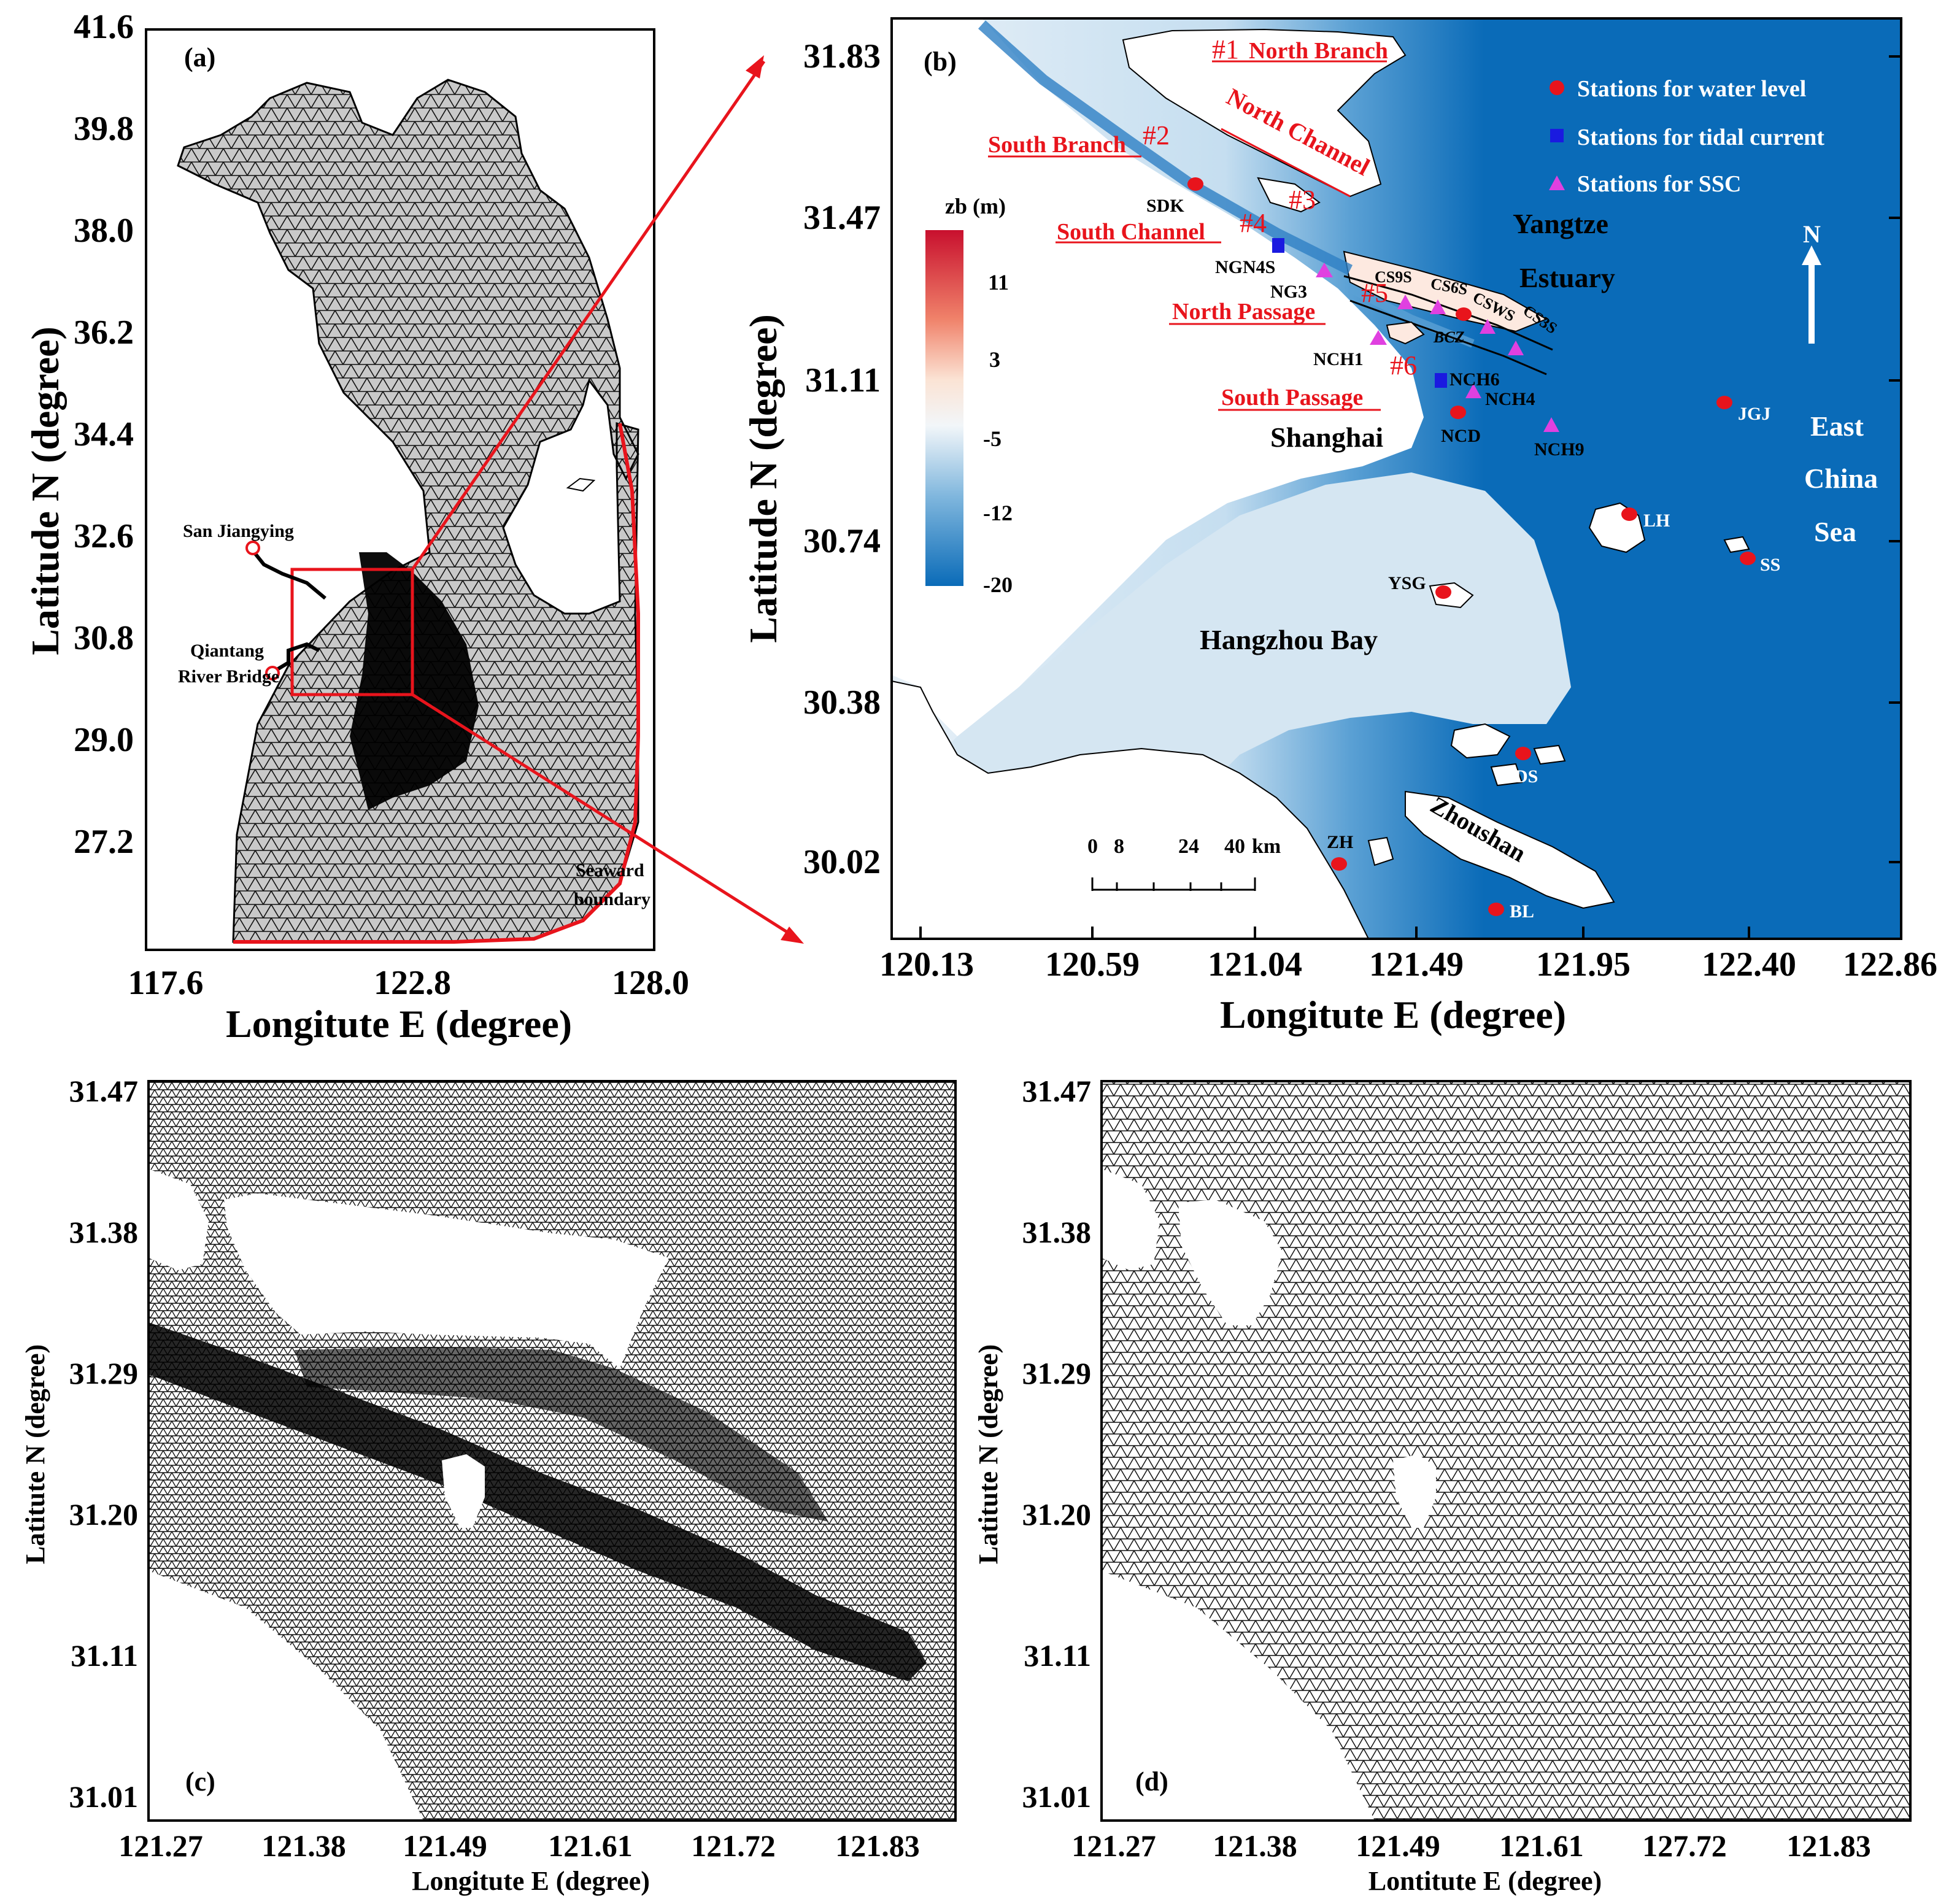 The width and height of the screenshot is (1957, 1904). I want to click on island-zh, so click(1380, 851).